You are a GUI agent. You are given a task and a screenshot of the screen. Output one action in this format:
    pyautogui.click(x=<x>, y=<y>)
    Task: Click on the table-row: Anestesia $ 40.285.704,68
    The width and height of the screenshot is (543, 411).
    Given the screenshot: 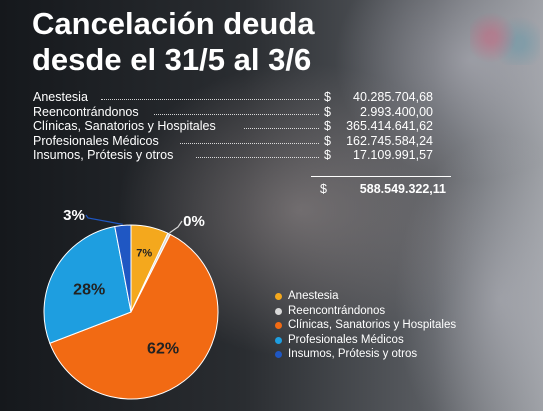 What is the action you would take?
    pyautogui.click(x=243, y=97)
    